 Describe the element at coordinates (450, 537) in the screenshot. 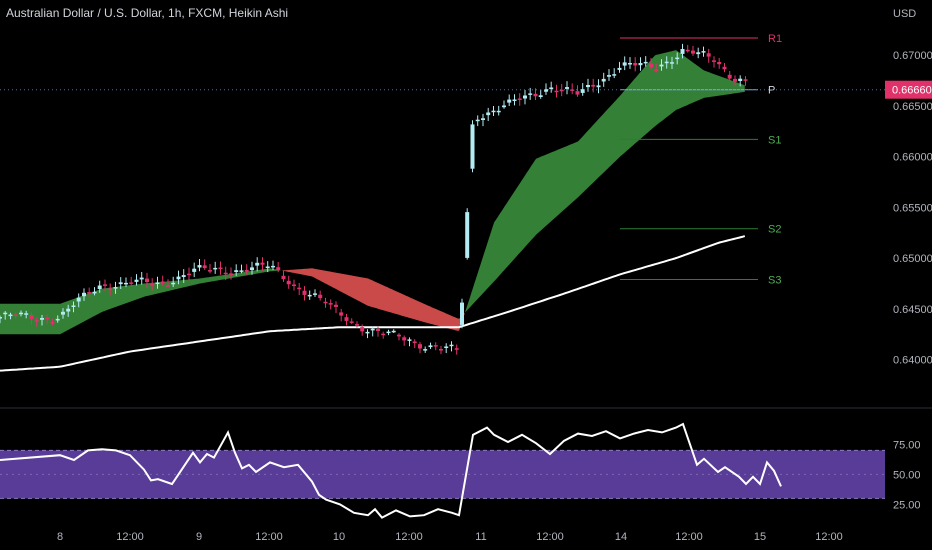

I see `time-axis: 8 12:00 9 12:00 10 12:00 11 12:00 14 12:00 15 12:00` at that location.